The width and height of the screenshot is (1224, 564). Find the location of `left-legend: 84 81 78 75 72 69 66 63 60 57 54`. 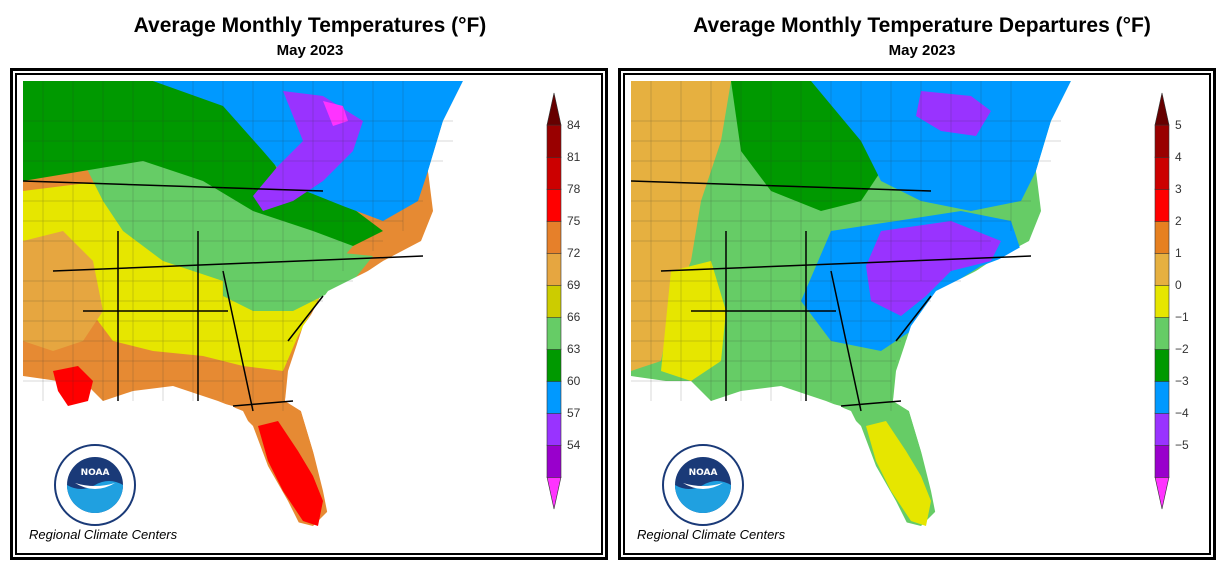

left-legend: 84 81 78 75 72 69 66 63 60 57 54 is located at coordinates (563, 301).